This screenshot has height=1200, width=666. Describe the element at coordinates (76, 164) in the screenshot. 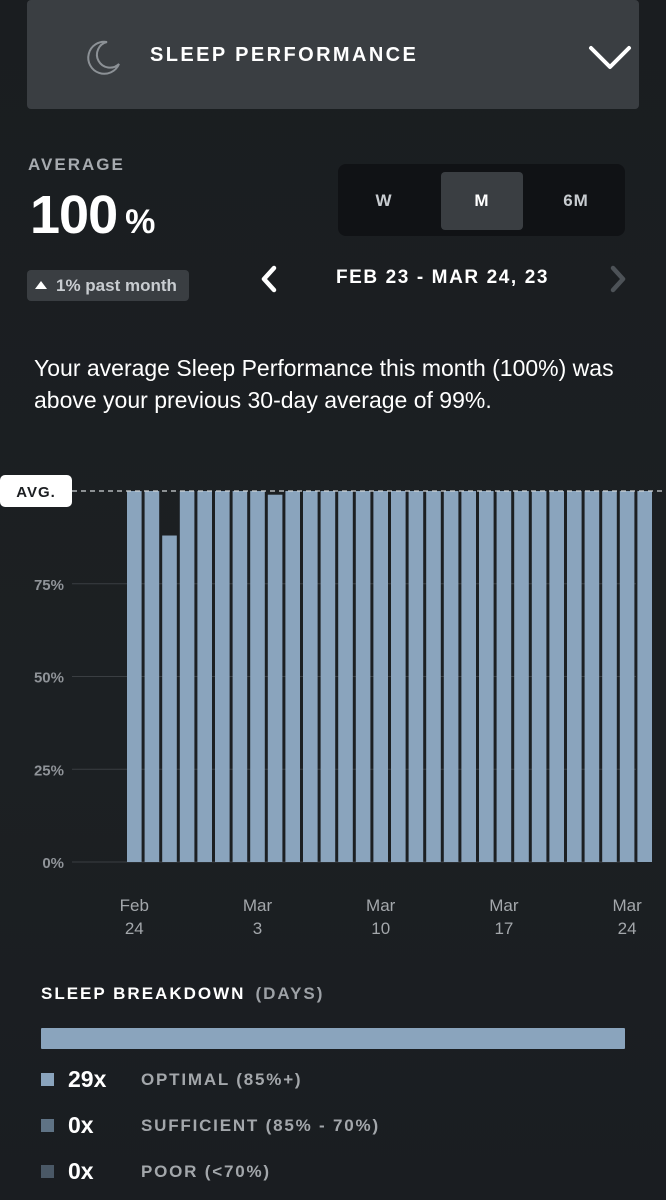

I see `average-label: AVERAGE` at that location.